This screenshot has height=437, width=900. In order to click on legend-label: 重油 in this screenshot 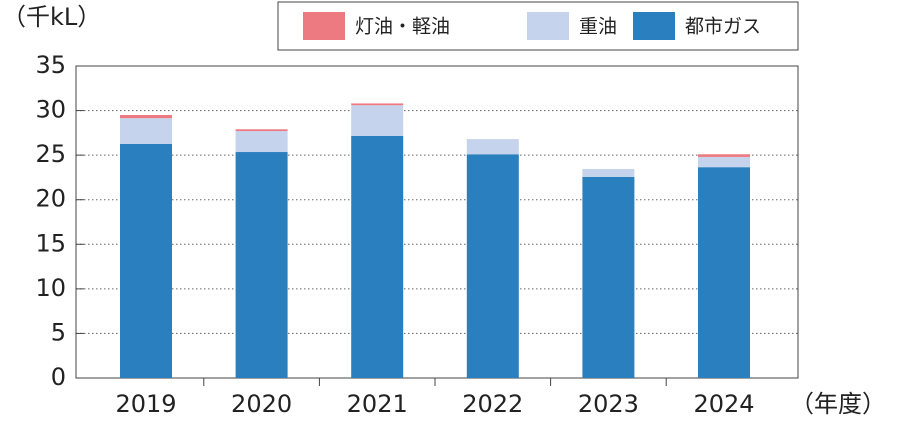, I will do `click(598, 27)`.